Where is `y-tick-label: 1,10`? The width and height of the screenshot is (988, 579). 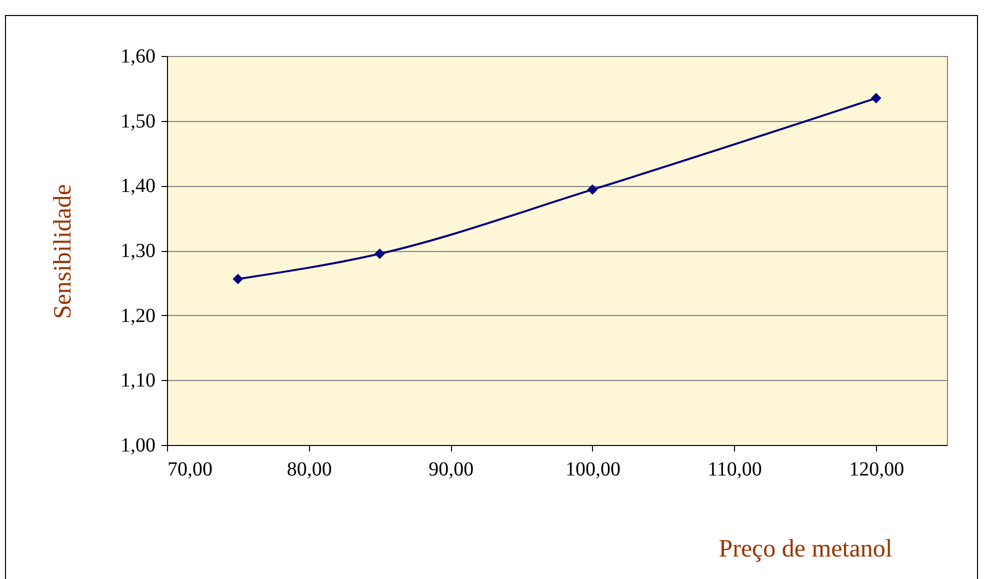 y-tick-label: 1,10 is located at coordinates (138, 381).